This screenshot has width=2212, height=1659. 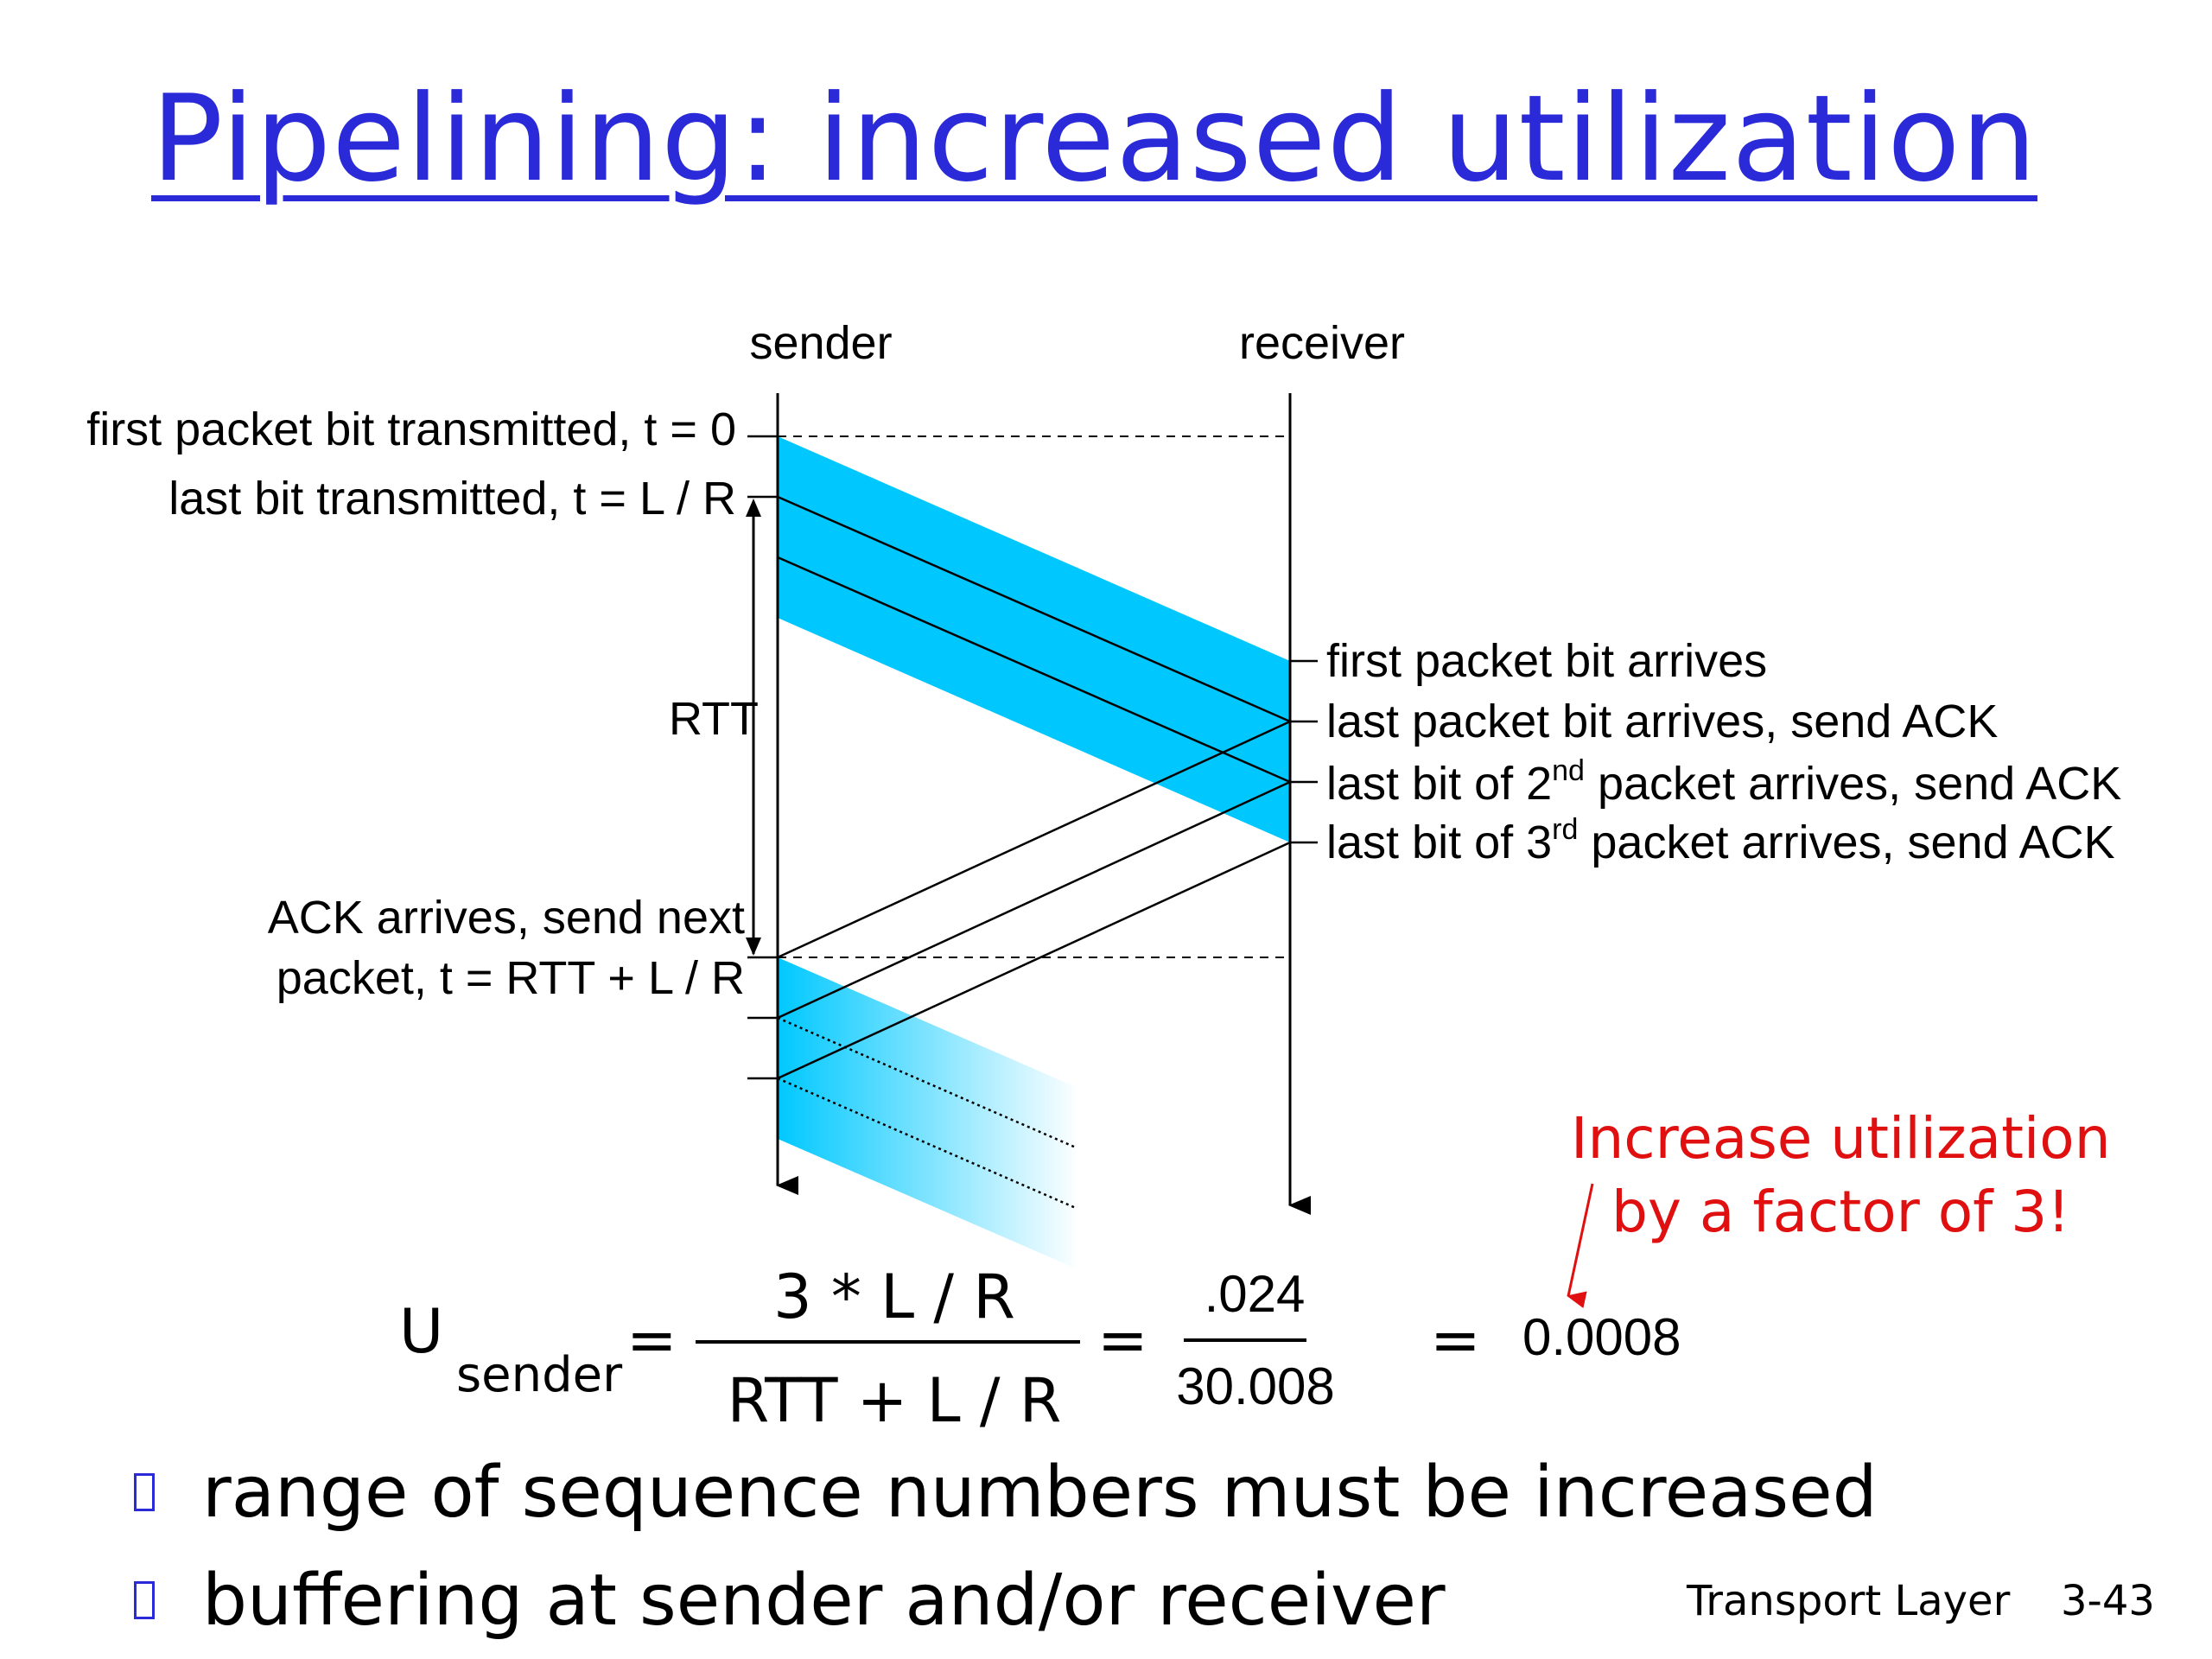 What do you see at coordinates (1849, 1601) in the screenshot?
I see `footer-section: Transport Layer` at bounding box center [1849, 1601].